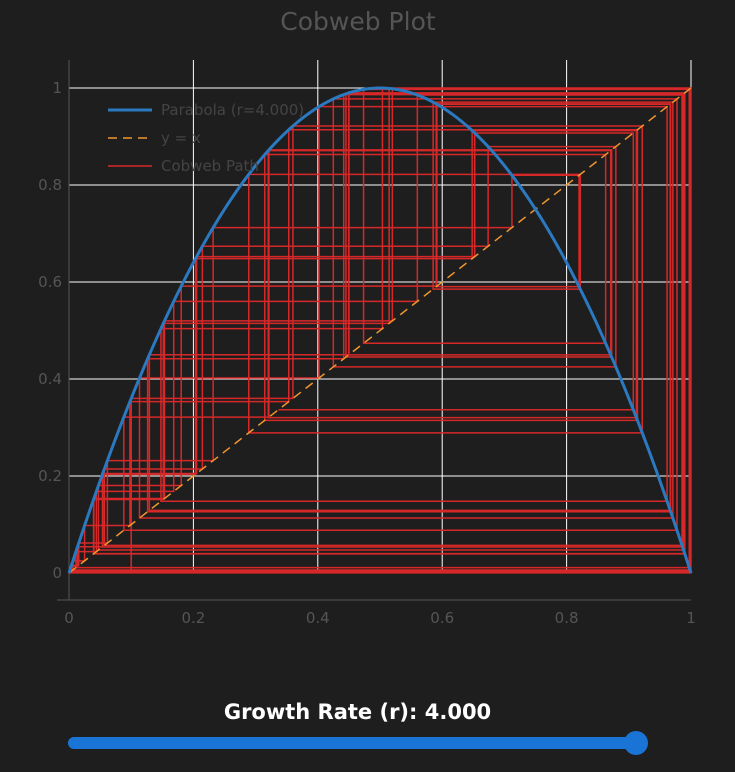 The height and width of the screenshot is (772, 735). What do you see at coordinates (57, 88) in the screenshot?
I see `y-tick-label: 1` at bounding box center [57, 88].